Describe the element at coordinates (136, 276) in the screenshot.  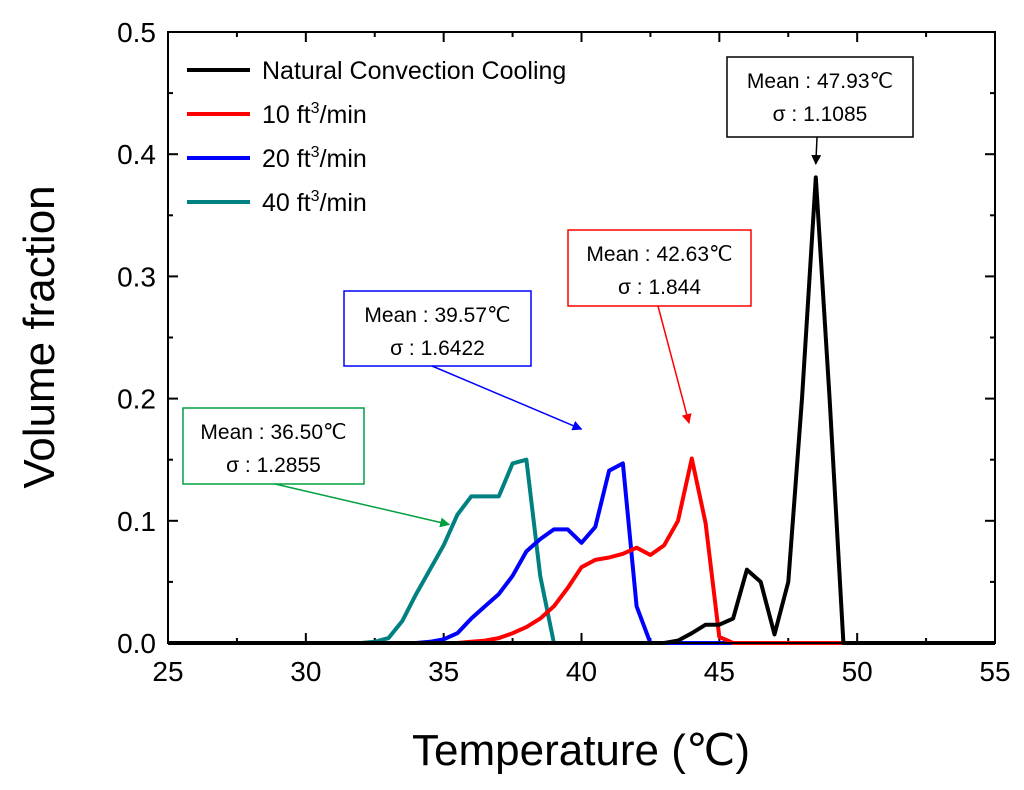
I see `y-tick-label: 0.3` at that location.